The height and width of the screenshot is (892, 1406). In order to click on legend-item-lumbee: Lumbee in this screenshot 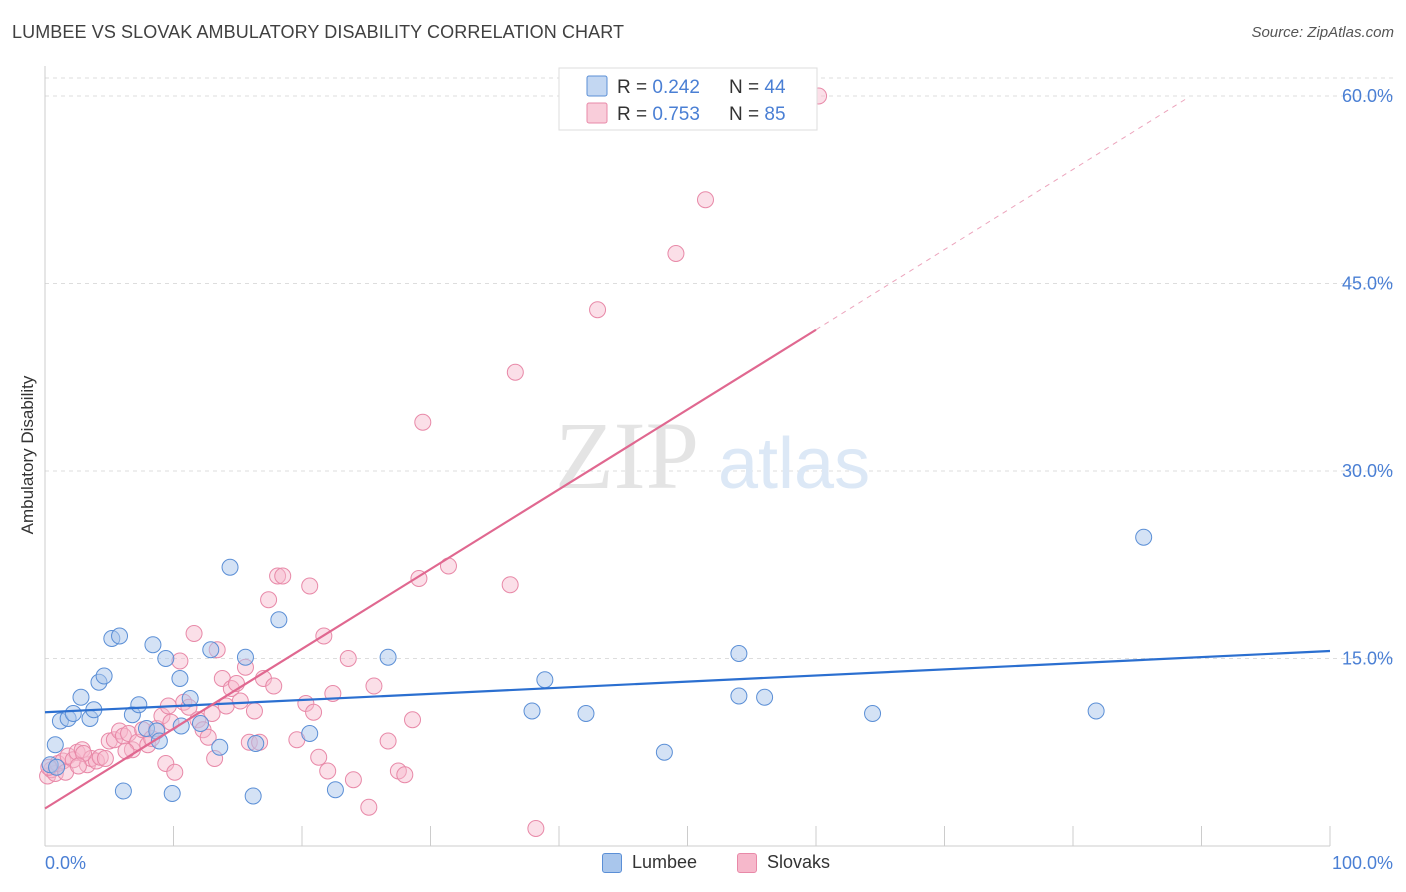, I will do `click(649, 862)`.